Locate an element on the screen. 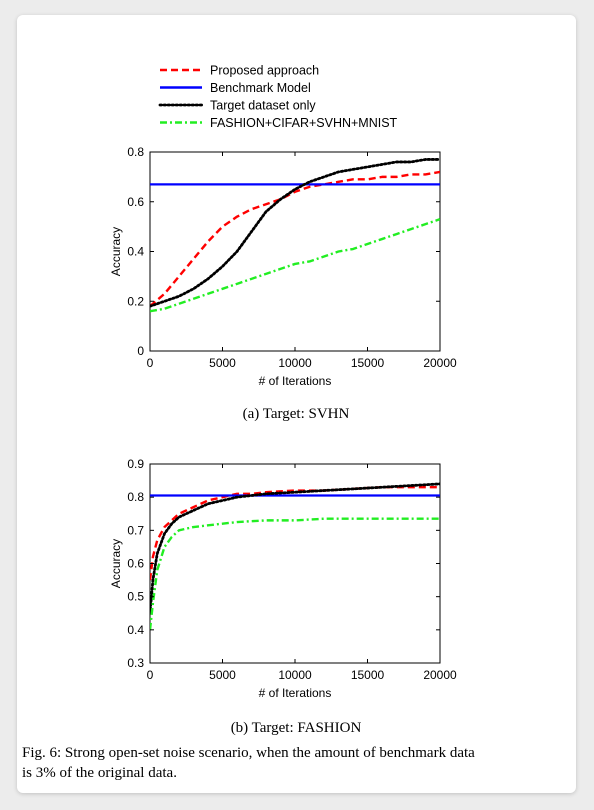 This screenshot has height=810, width=594. y-tick-label: 0.9 is located at coordinates (135, 464).